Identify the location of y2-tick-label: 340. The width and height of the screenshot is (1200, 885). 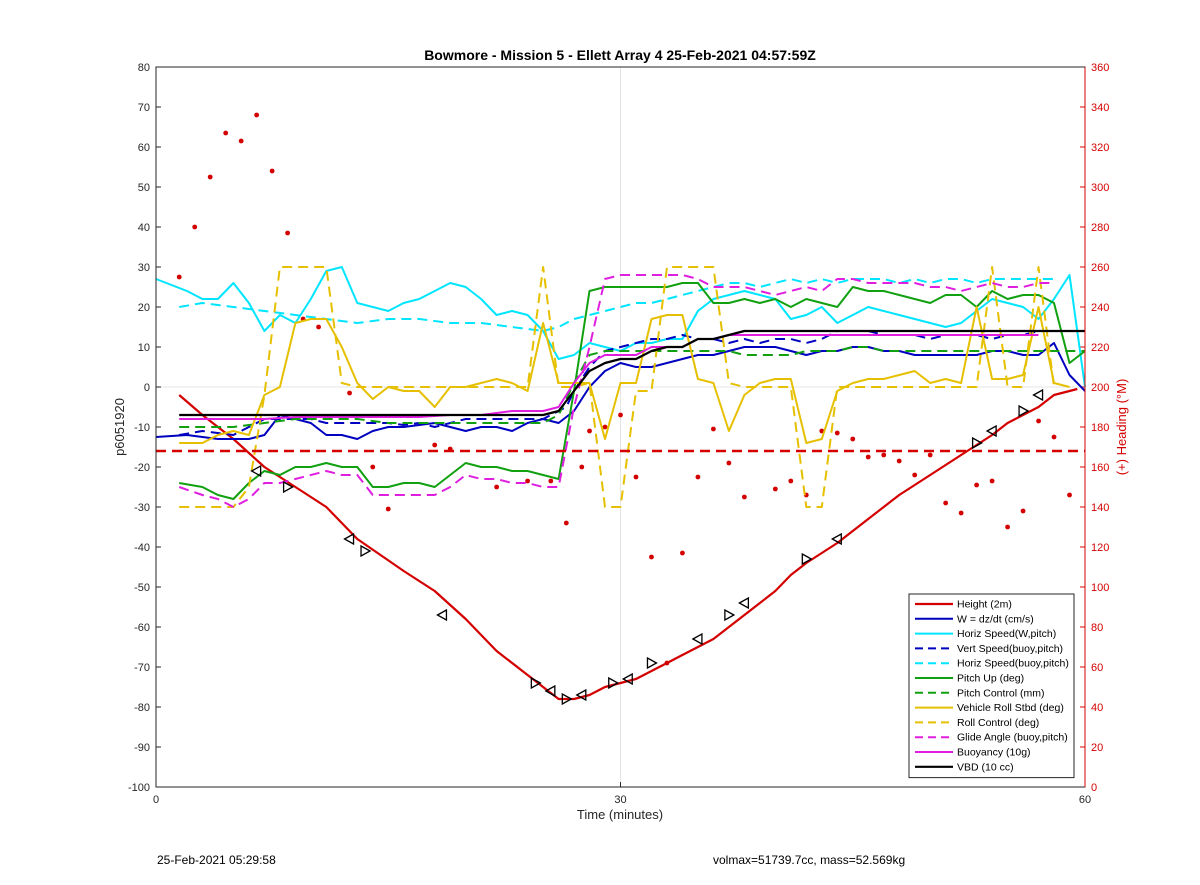
(1100, 108).